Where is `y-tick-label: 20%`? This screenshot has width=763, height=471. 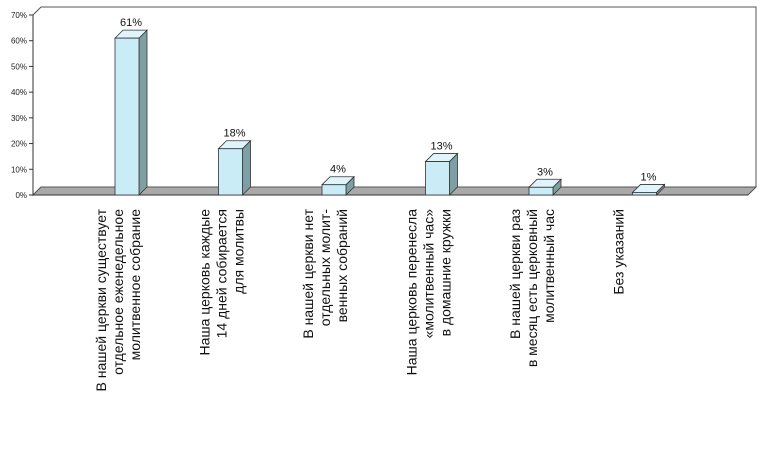 y-tick-label: 20% is located at coordinates (19, 144).